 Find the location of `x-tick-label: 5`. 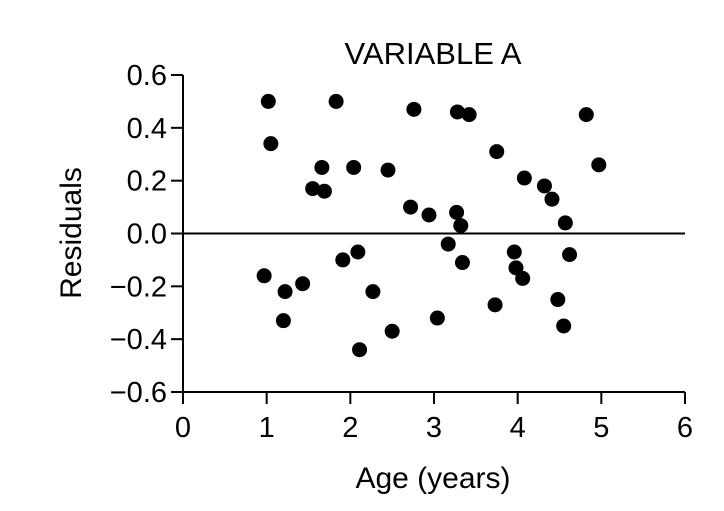

x-tick-label: 5 is located at coordinates (601, 428).